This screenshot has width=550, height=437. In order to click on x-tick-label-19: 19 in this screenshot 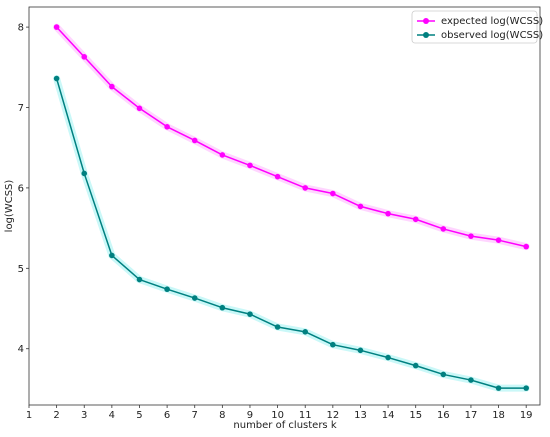, I will do `click(526, 415)`.